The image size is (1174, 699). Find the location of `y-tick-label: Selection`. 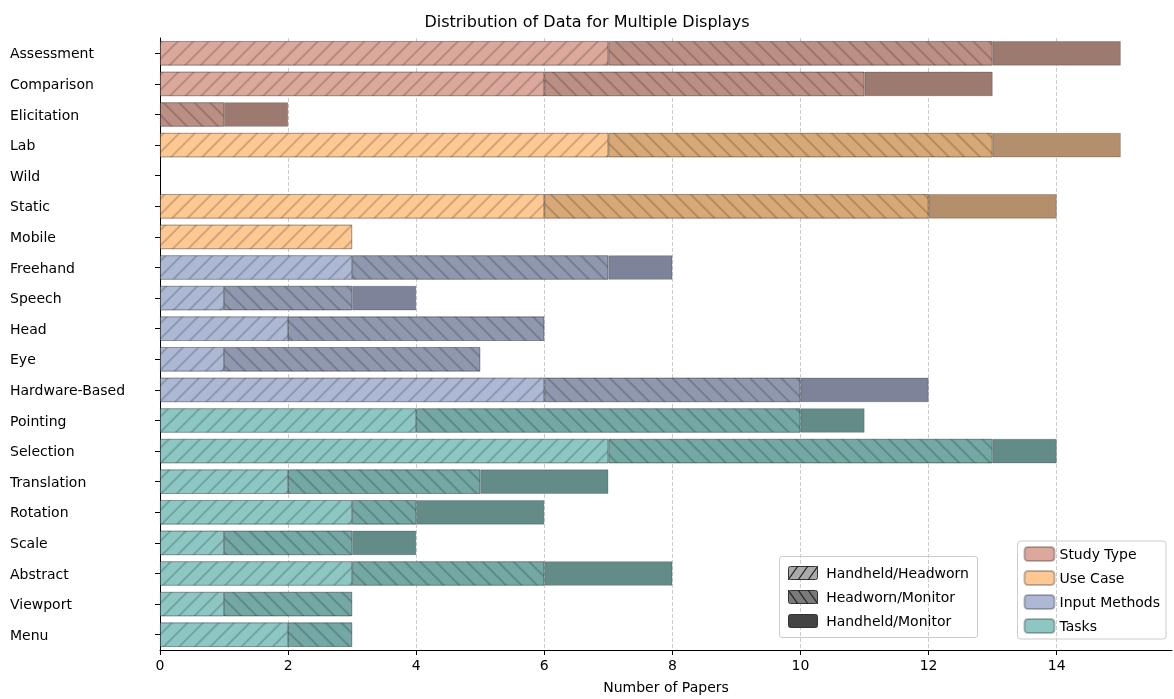

y-tick-label: Selection is located at coordinates (42, 451).